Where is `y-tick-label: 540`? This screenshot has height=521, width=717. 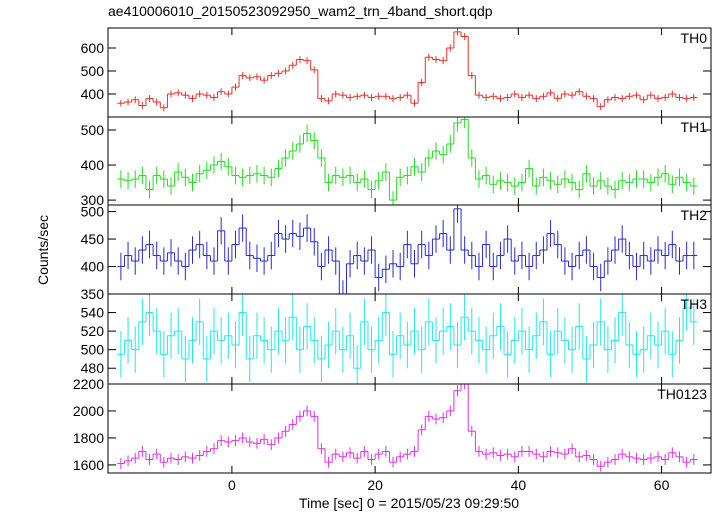
y-tick-label: 540 is located at coordinates (93, 313).